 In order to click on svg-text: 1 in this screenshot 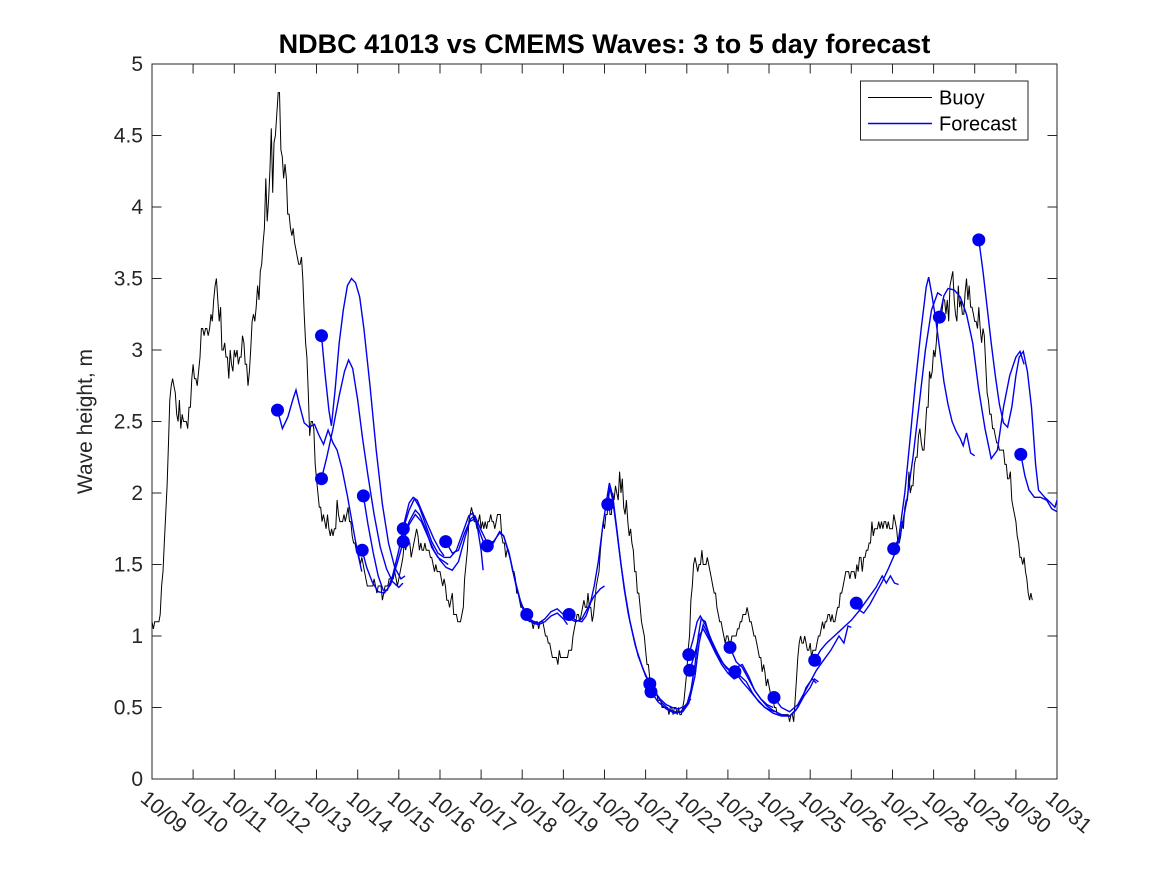, I will do `click(137, 636)`.